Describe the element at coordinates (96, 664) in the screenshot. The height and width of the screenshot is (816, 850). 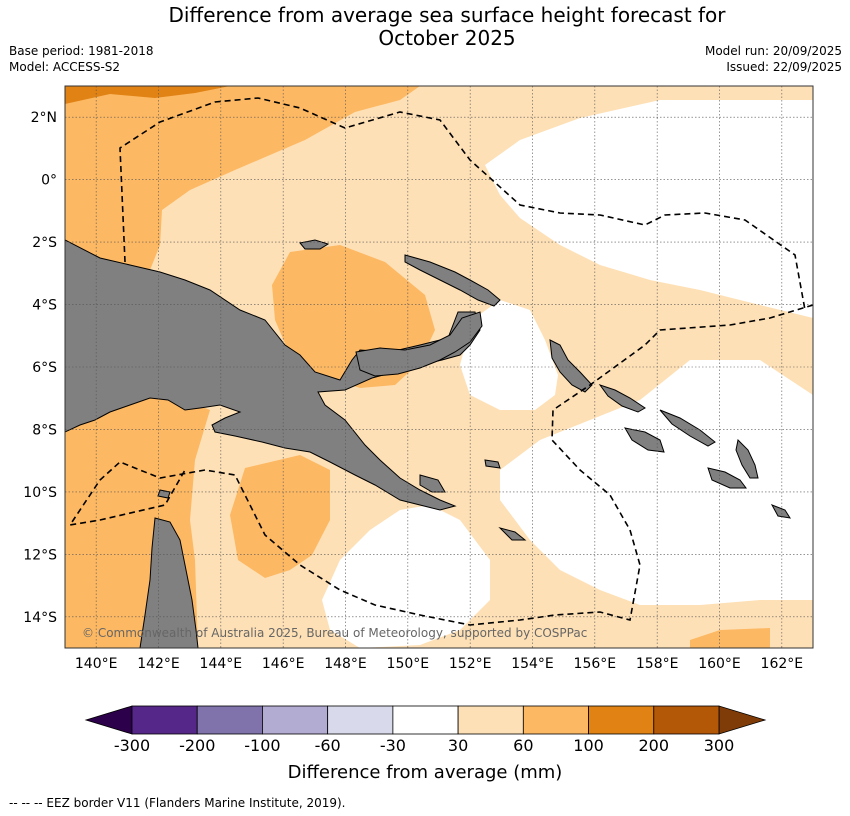
I see `longitude-tick-label: 140°E` at that location.